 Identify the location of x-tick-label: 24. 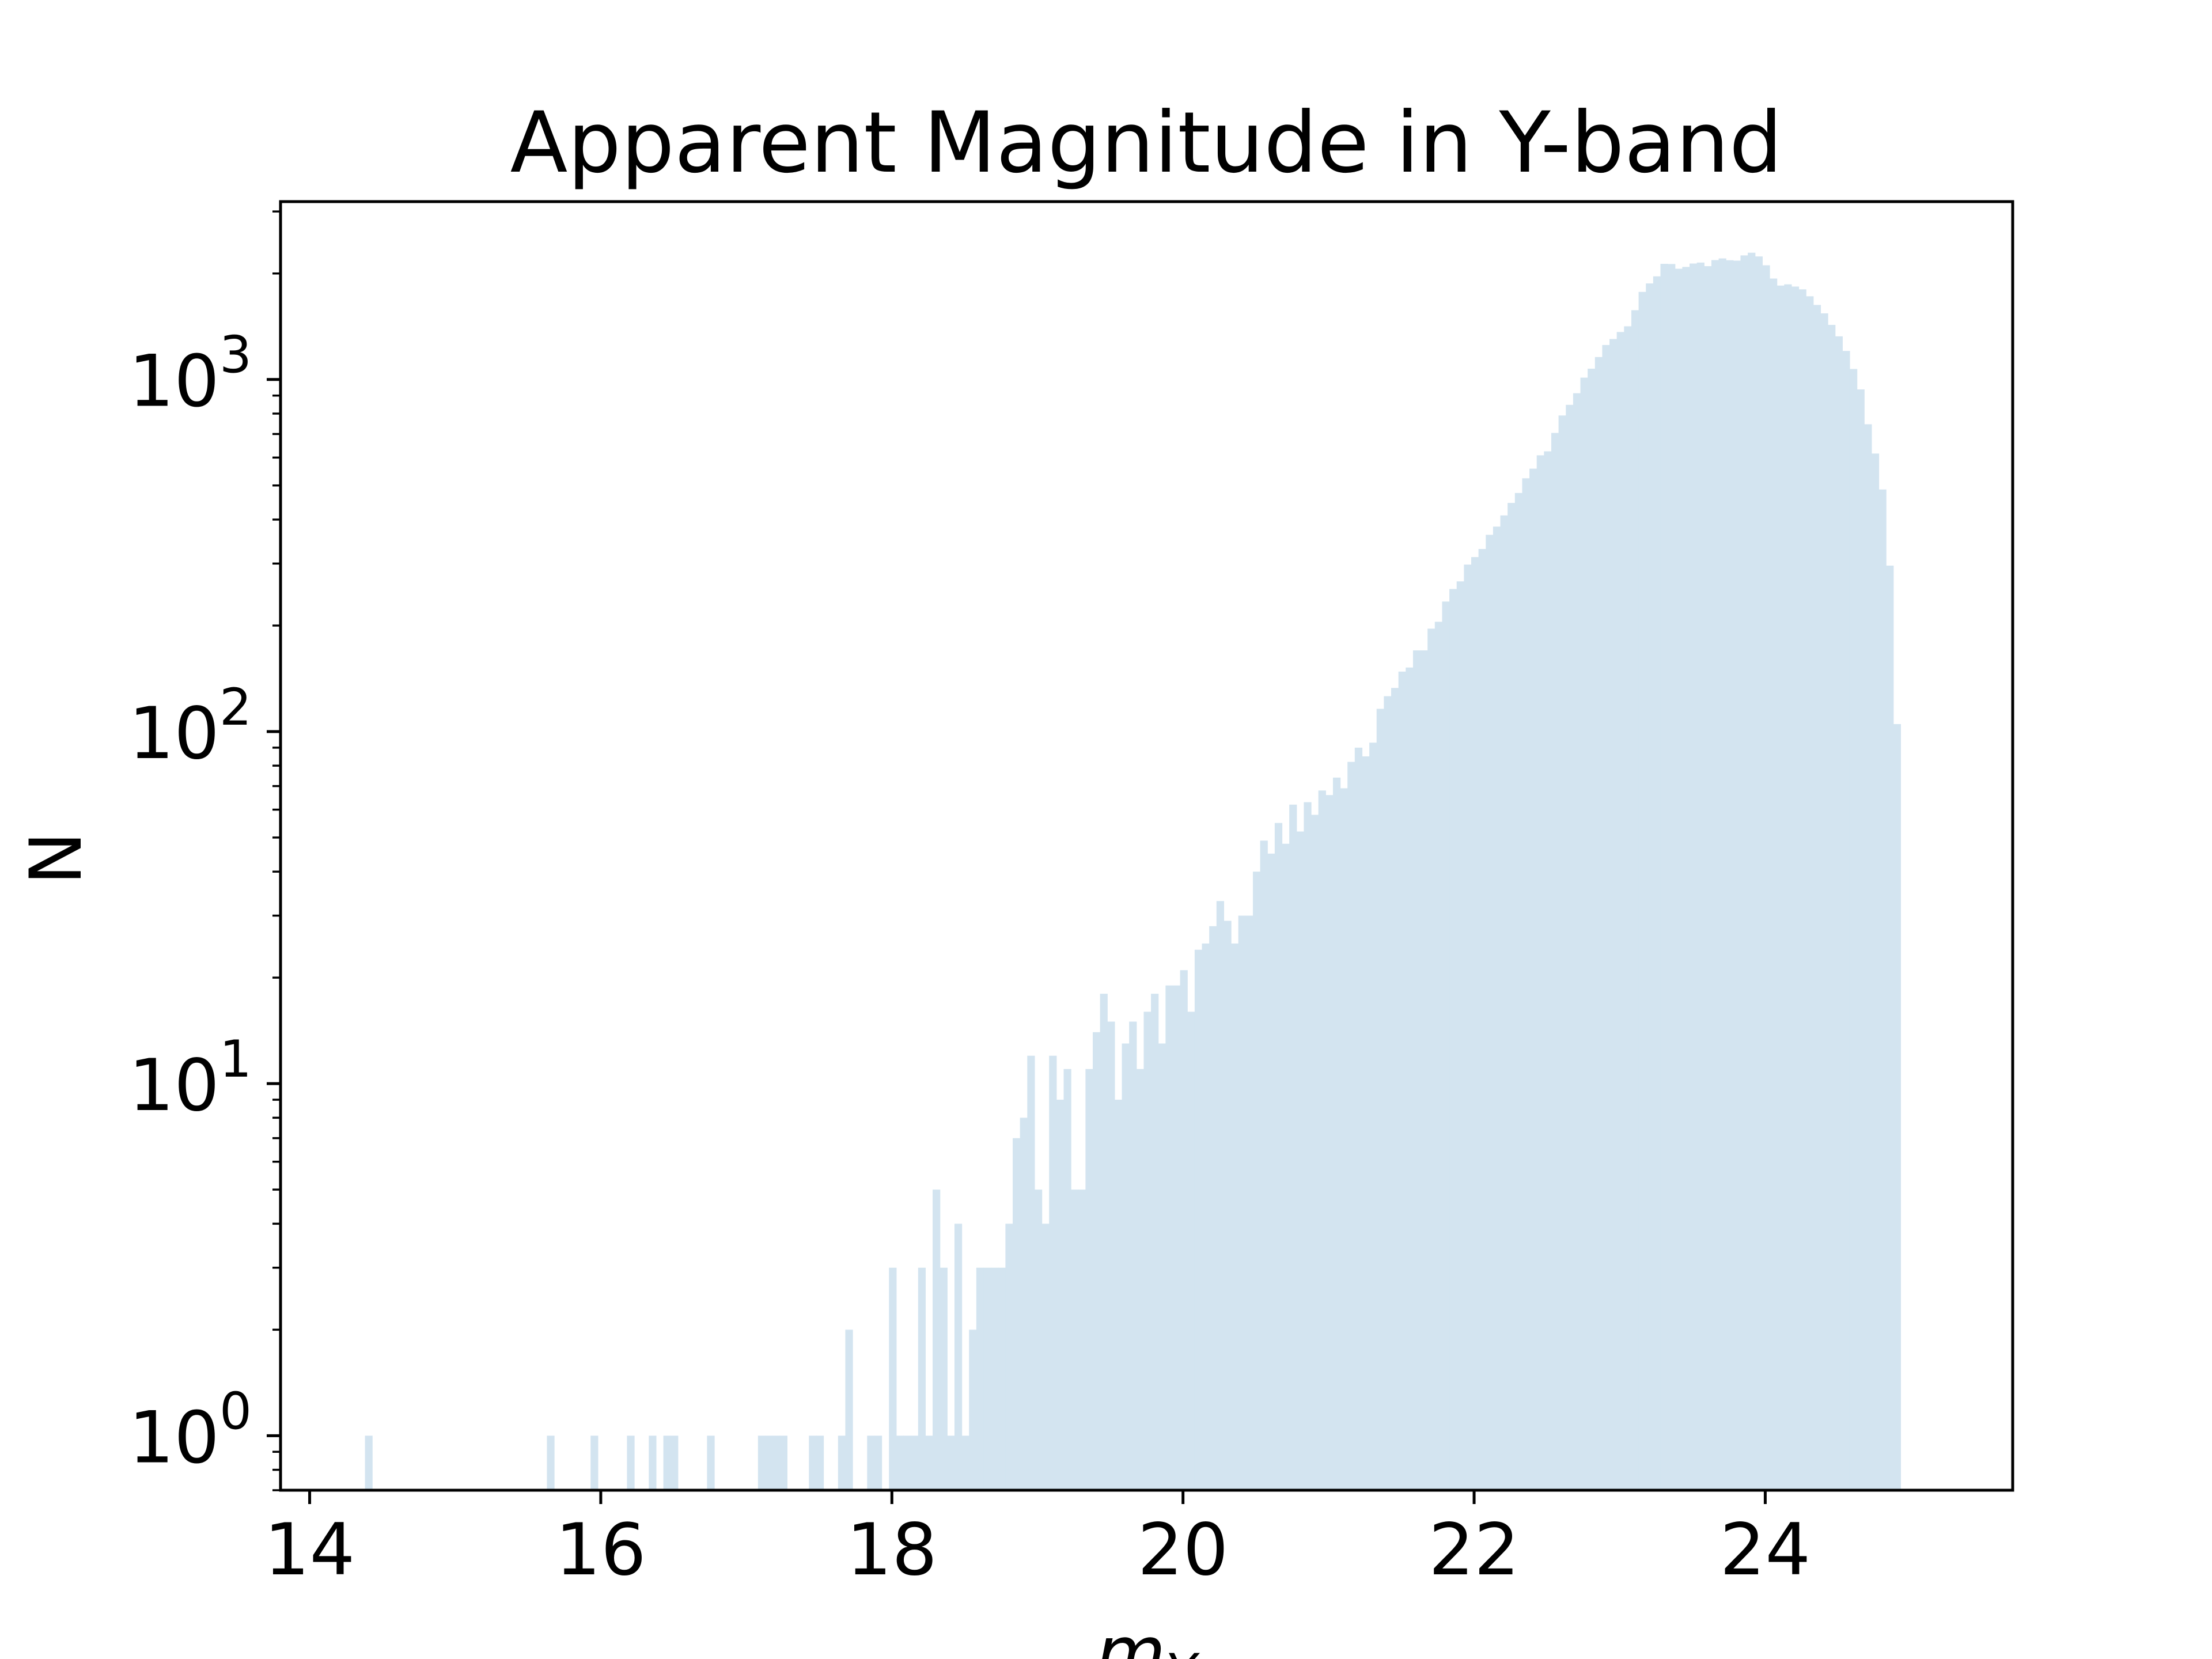
(1765, 1550).